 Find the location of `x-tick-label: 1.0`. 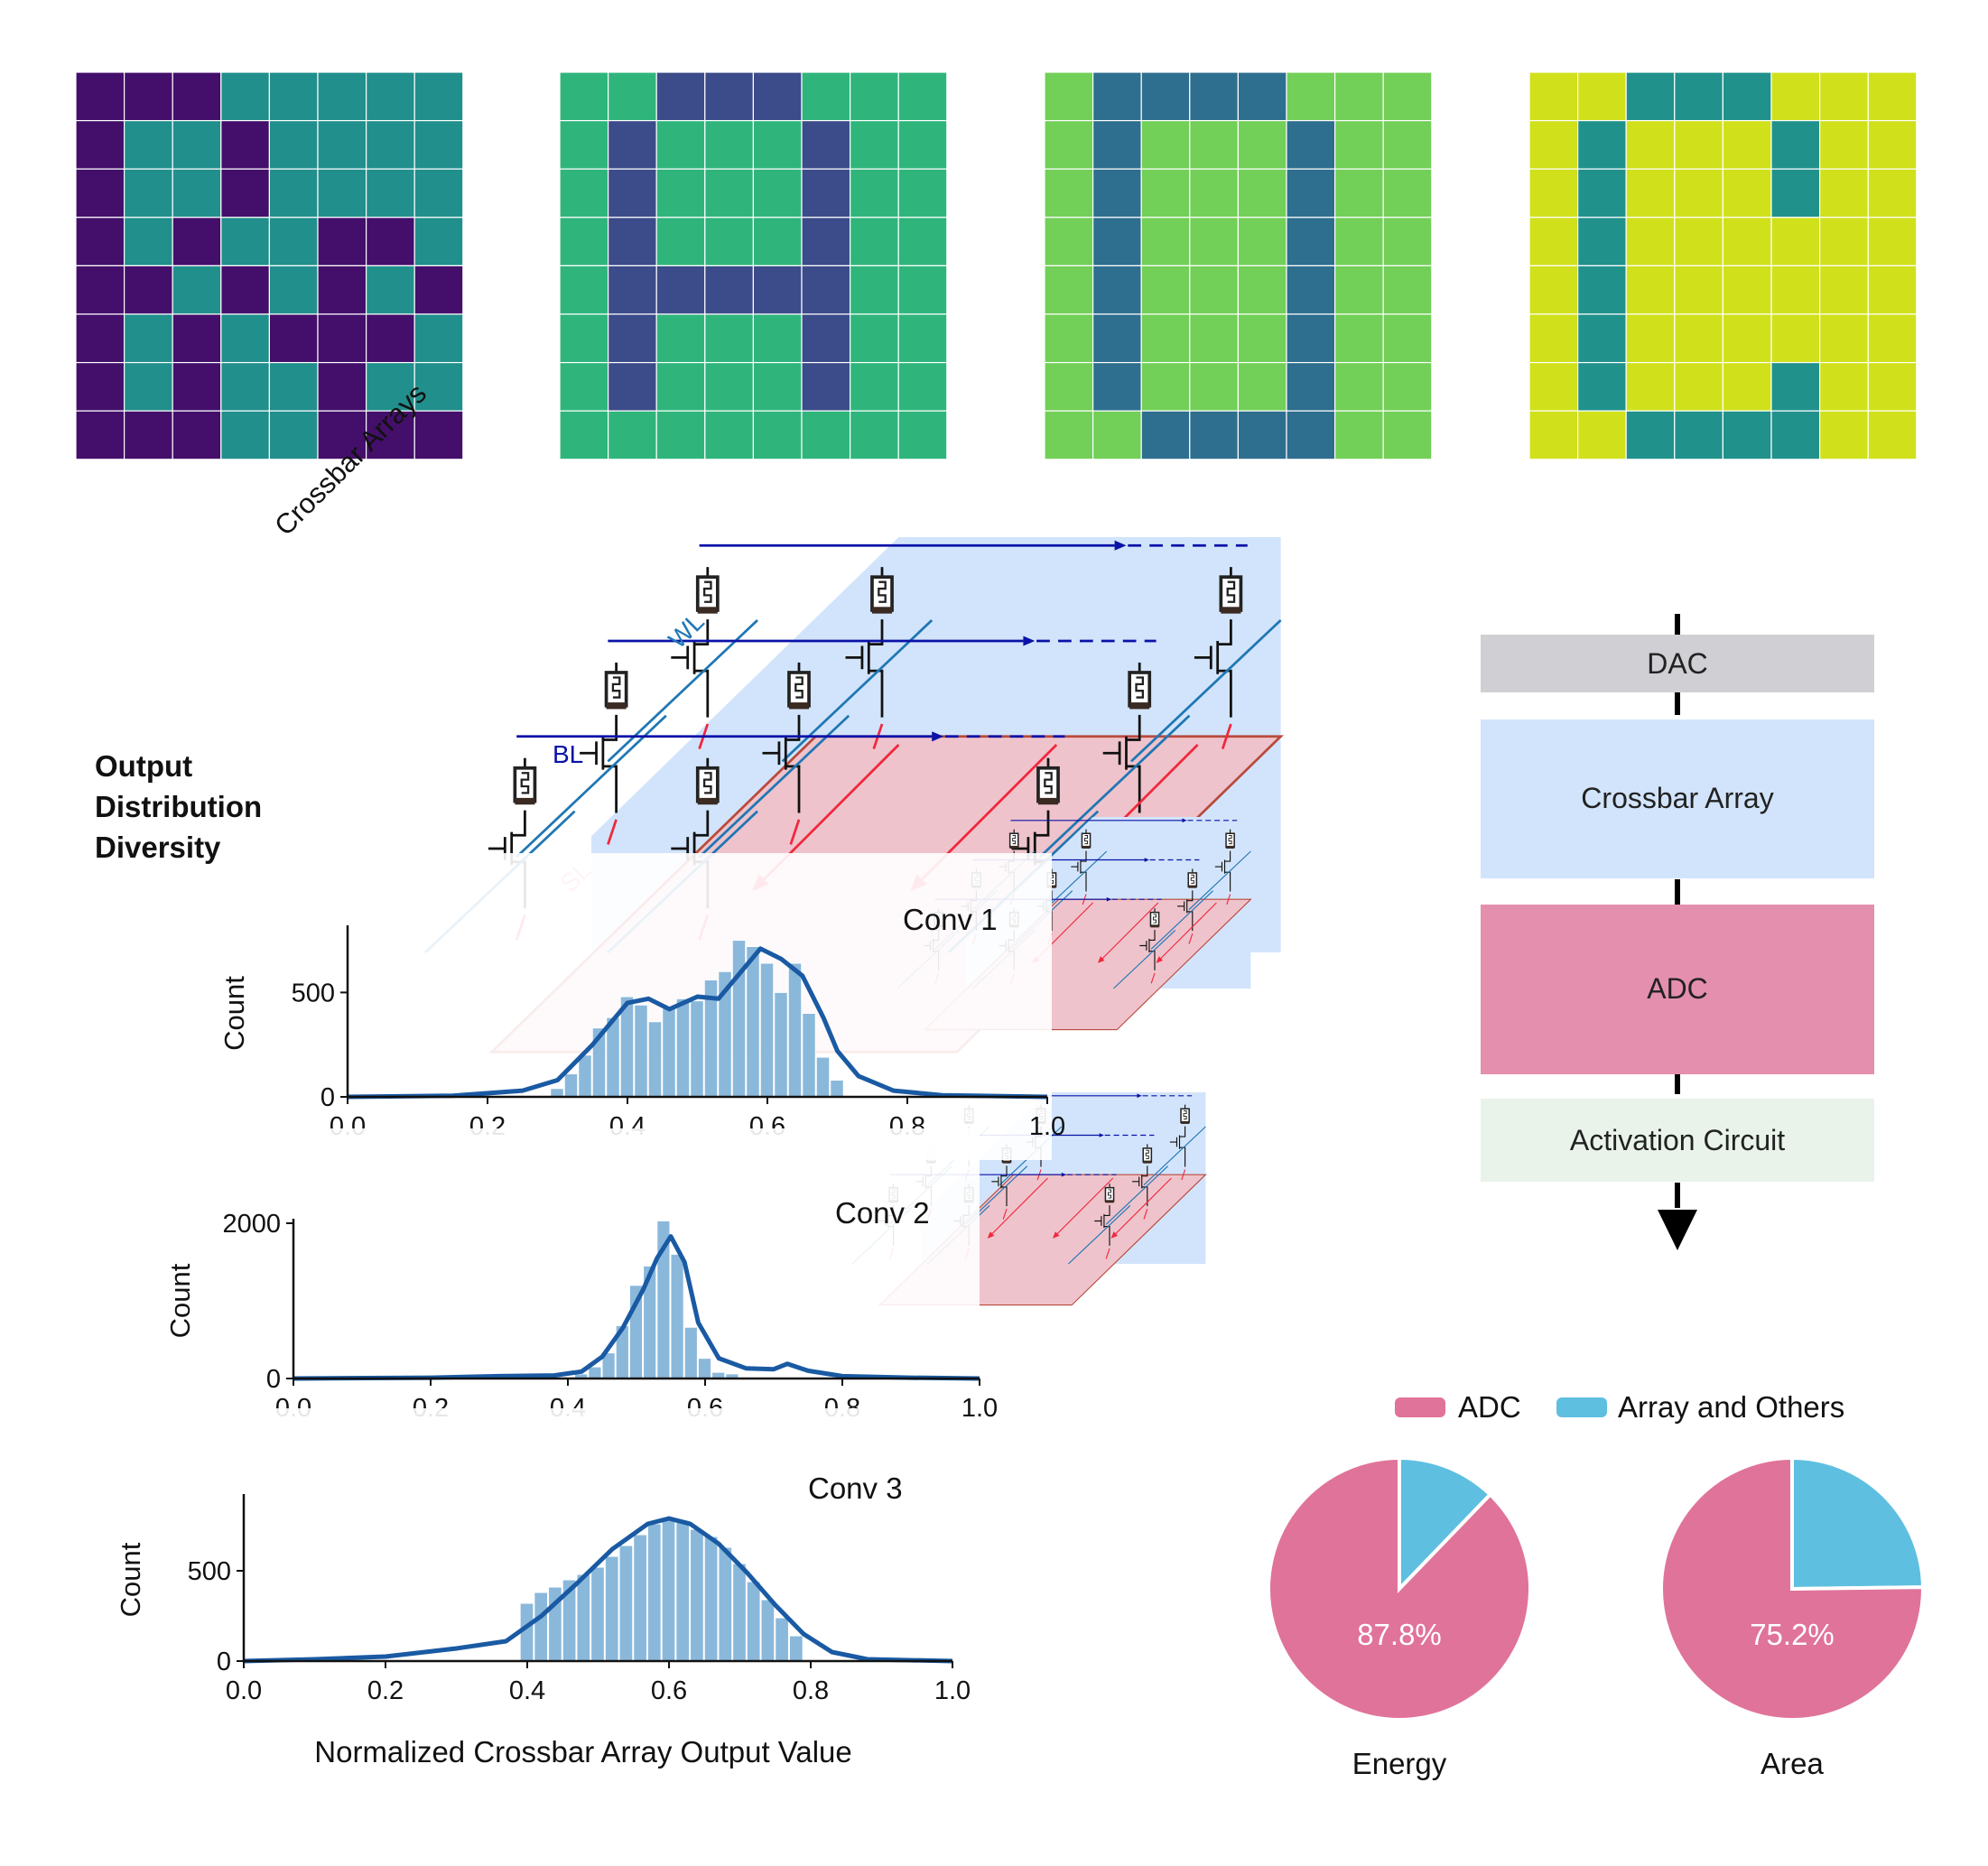

x-tick-label: 1.0 is located at coordinates (1047, 1126).